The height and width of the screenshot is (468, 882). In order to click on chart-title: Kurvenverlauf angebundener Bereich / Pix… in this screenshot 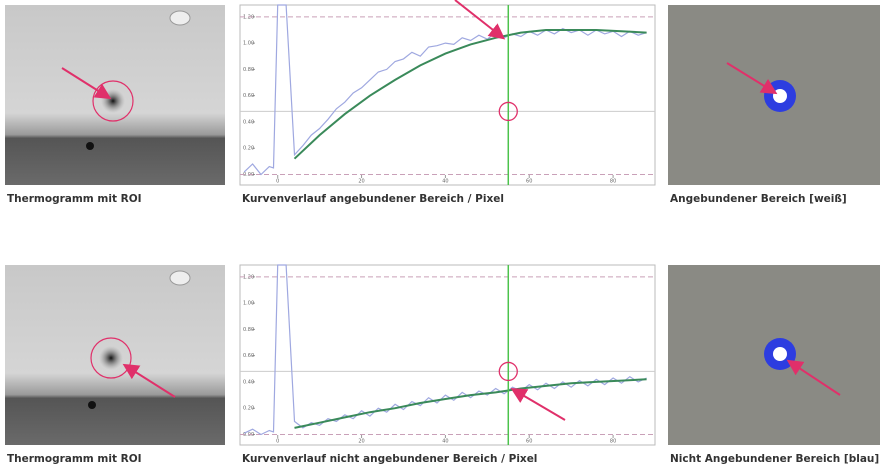, I will do `click(373, 199)`.